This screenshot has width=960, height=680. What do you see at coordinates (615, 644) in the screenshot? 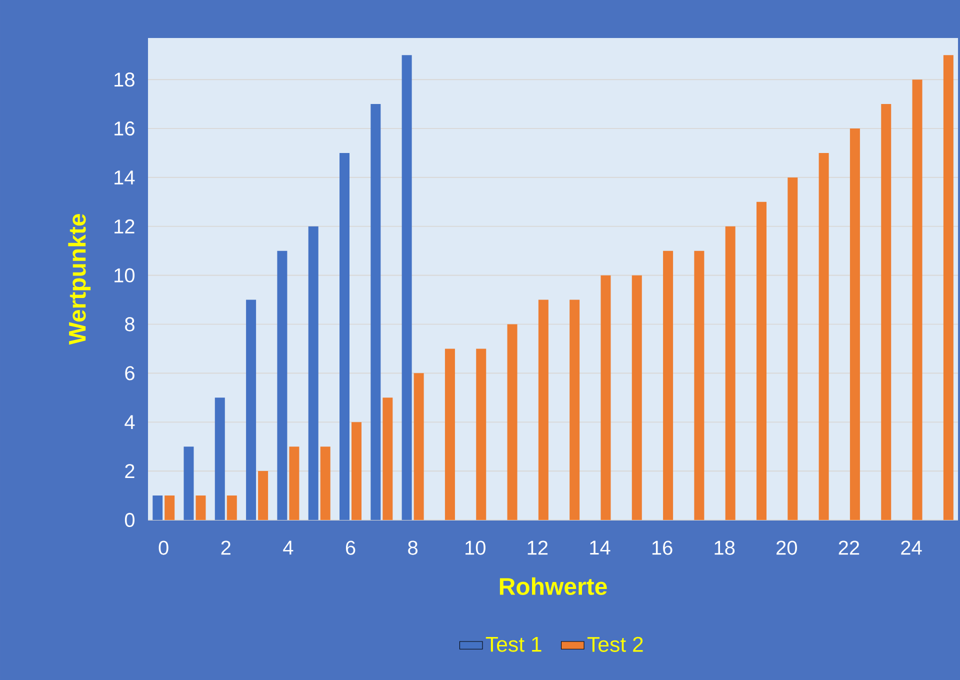
I see `legend-label: Test 2` at bounding box center [615, 644].